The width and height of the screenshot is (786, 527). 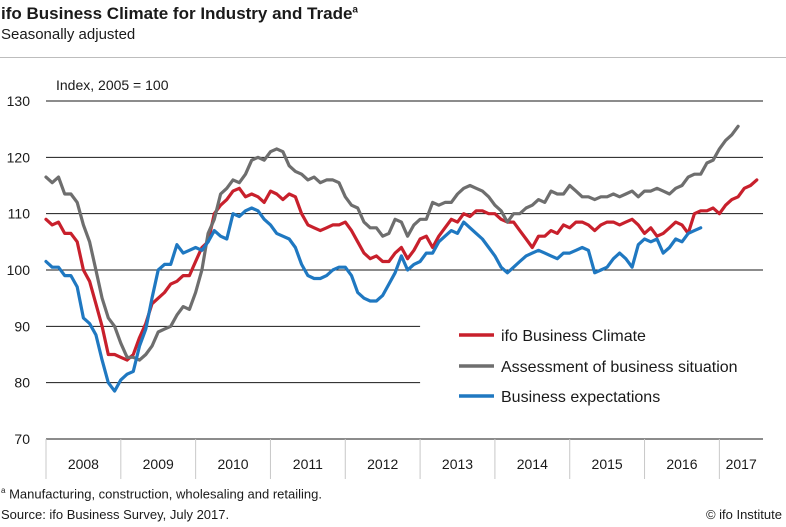 I want to click on copyright-credit: © ifo Institute, so click(x=743, y=514).